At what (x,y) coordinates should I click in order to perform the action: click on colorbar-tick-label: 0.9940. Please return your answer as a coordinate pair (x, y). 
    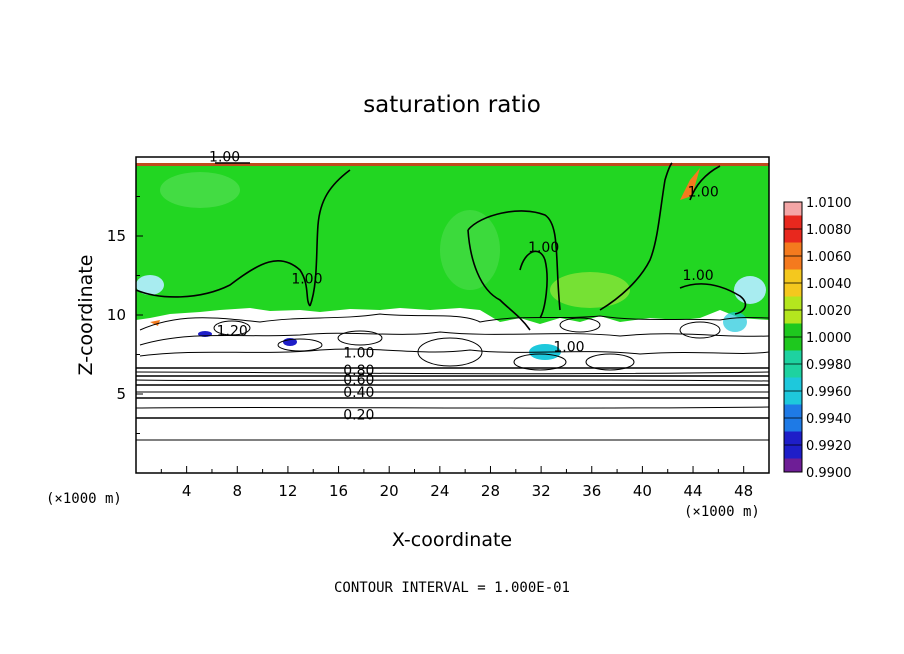
    Looking at the image, I should click on (829, 419).